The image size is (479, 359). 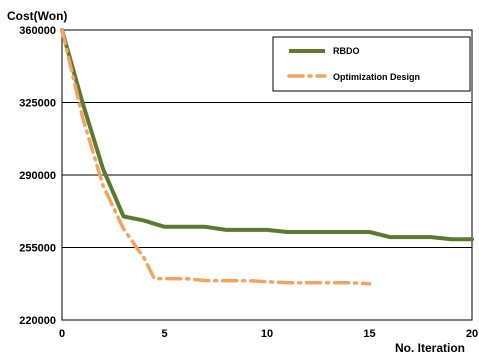 What do you see at coordinates (472, 334) in the screenshot?
I see `x-tick-label: 20` at bounding box center [472, 334].